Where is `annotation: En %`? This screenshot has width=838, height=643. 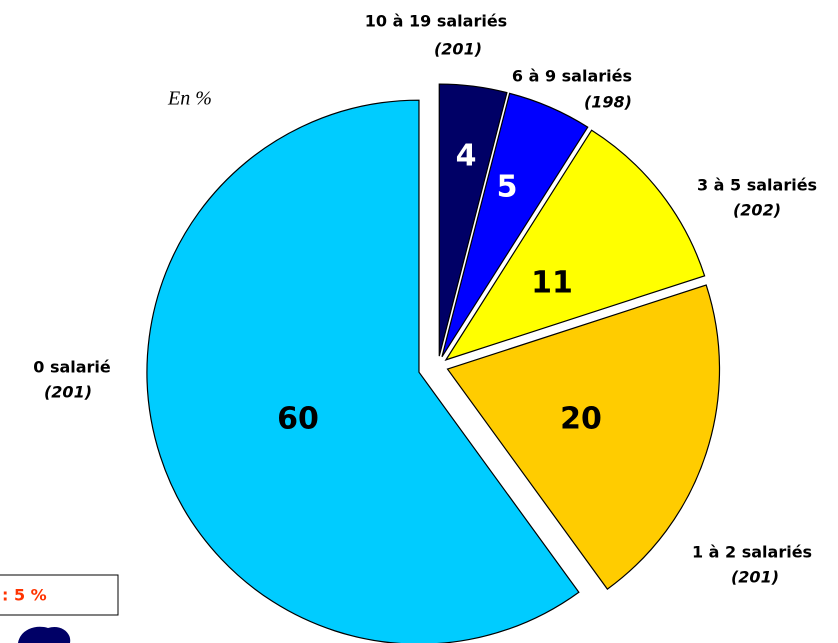 annotation: En % is located at coordinates (189, 99).